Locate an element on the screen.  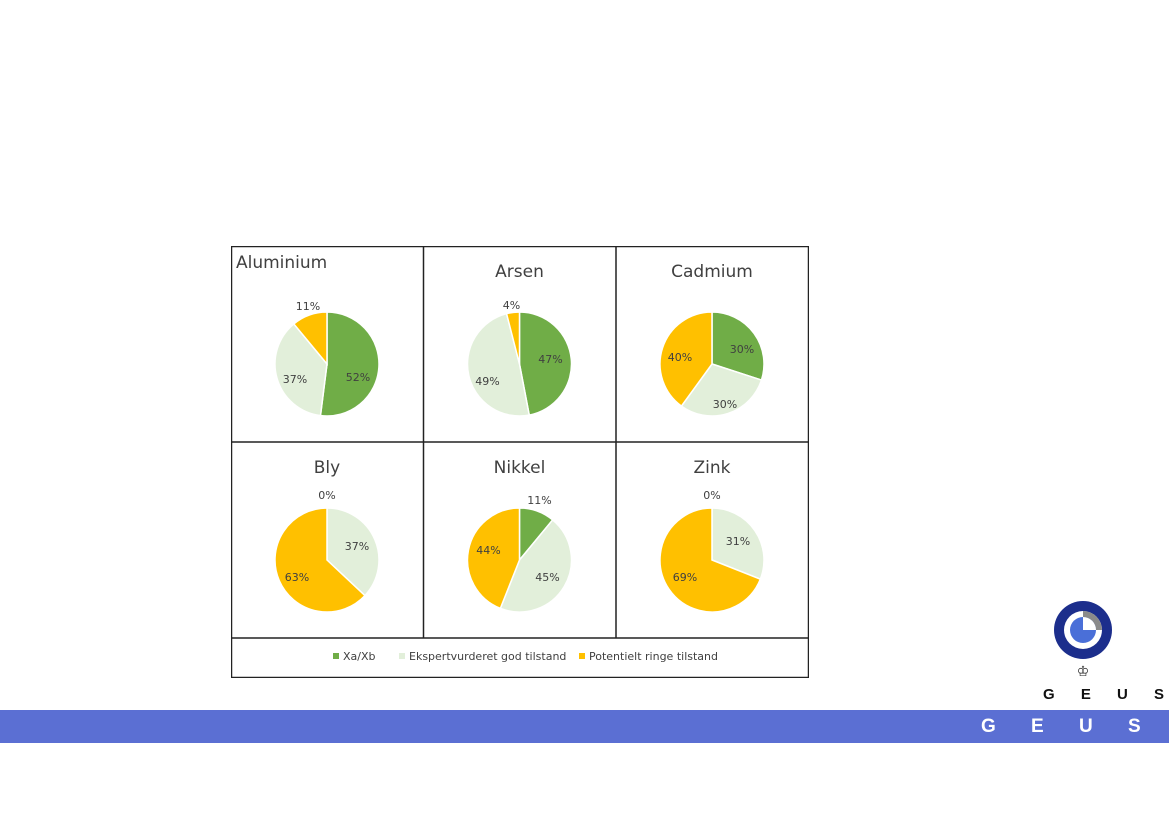
geus-logo: ♔ G E U S is located at coordinates (1102, 654).